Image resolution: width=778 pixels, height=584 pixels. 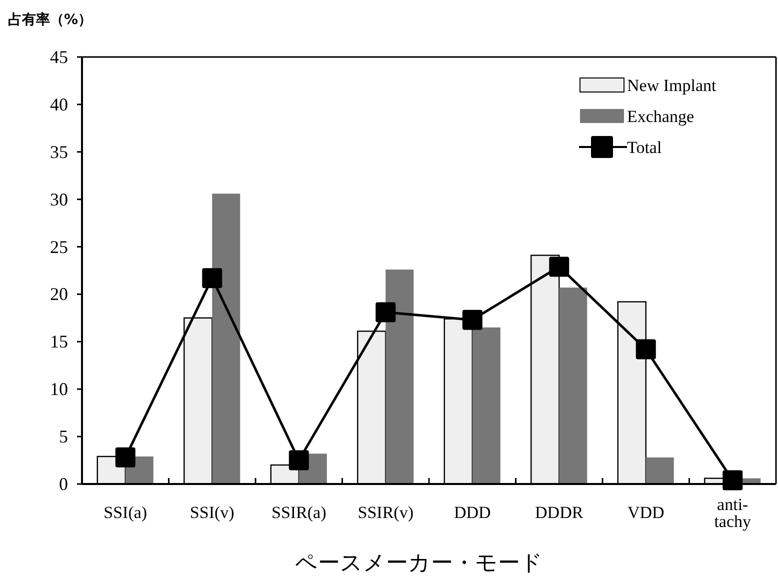 I want to click on y-tick-label: 5, so click(x=63, y=436).